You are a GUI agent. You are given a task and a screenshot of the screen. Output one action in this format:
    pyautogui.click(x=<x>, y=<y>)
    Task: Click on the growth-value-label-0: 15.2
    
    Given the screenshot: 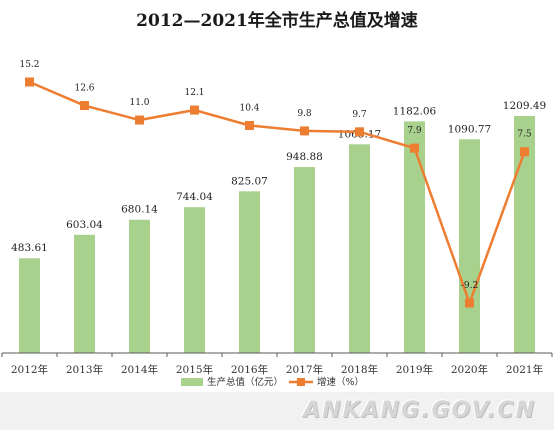 What is the action you would take?
    pyautogui.click(x=29, y=65)
    